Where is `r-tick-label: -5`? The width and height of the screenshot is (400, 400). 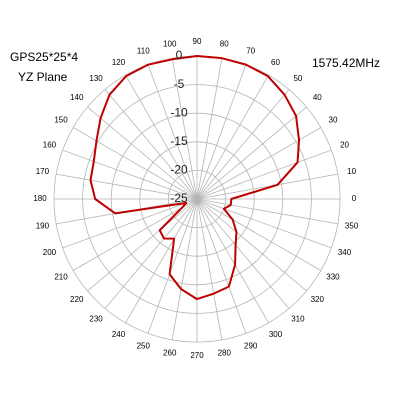 r-tick-label: -5 is located at coordinates (179, 84).